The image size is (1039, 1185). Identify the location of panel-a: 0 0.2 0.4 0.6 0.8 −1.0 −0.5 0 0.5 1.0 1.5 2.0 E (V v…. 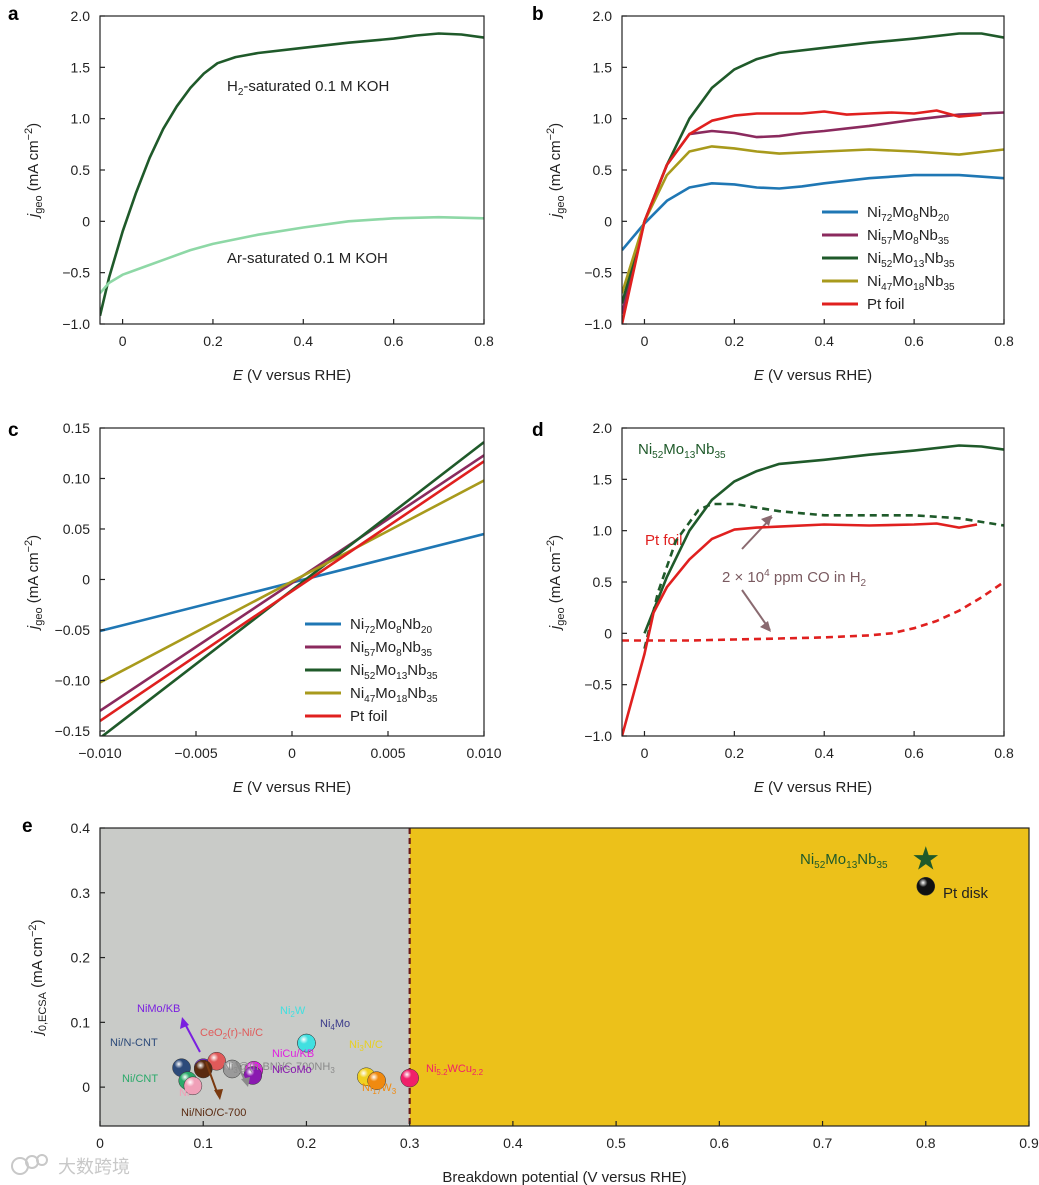
(258, 196).